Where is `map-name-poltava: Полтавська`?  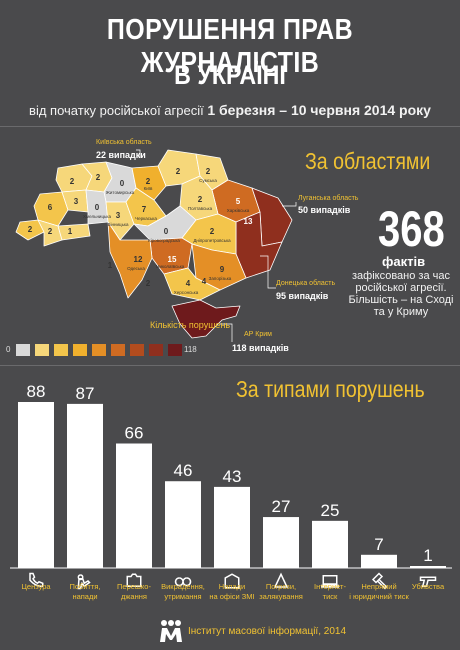
map-name-poltava: Полтавська is located at coordinates (200, 208).